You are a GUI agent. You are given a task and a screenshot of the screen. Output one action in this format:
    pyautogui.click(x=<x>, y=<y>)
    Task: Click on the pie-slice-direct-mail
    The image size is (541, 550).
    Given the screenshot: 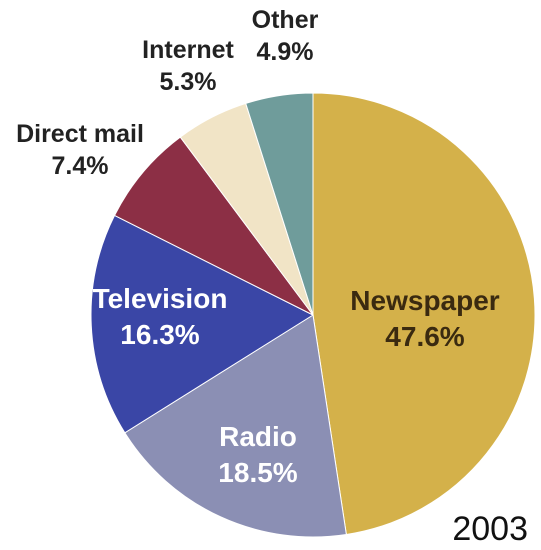 What is the action you would take?
    pyautogui.click(x=213, y=226)
    